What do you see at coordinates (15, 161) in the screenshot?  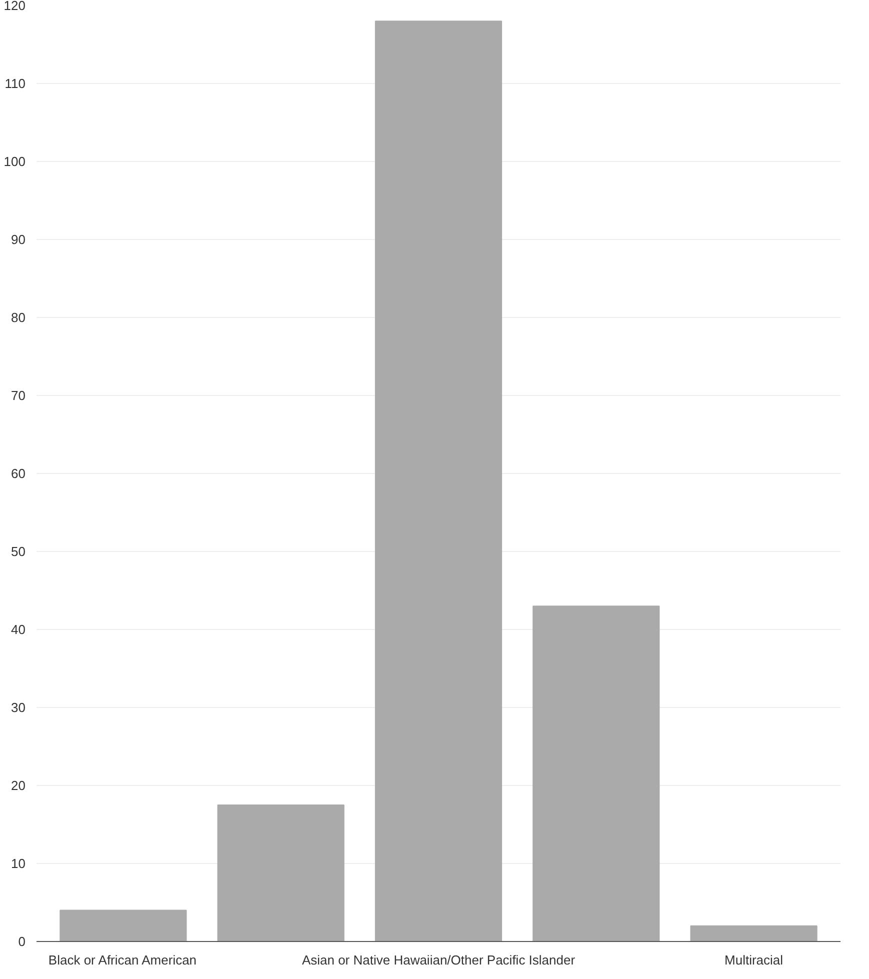 I see `y-tick-label: 100` at bounding box center [15, 161].